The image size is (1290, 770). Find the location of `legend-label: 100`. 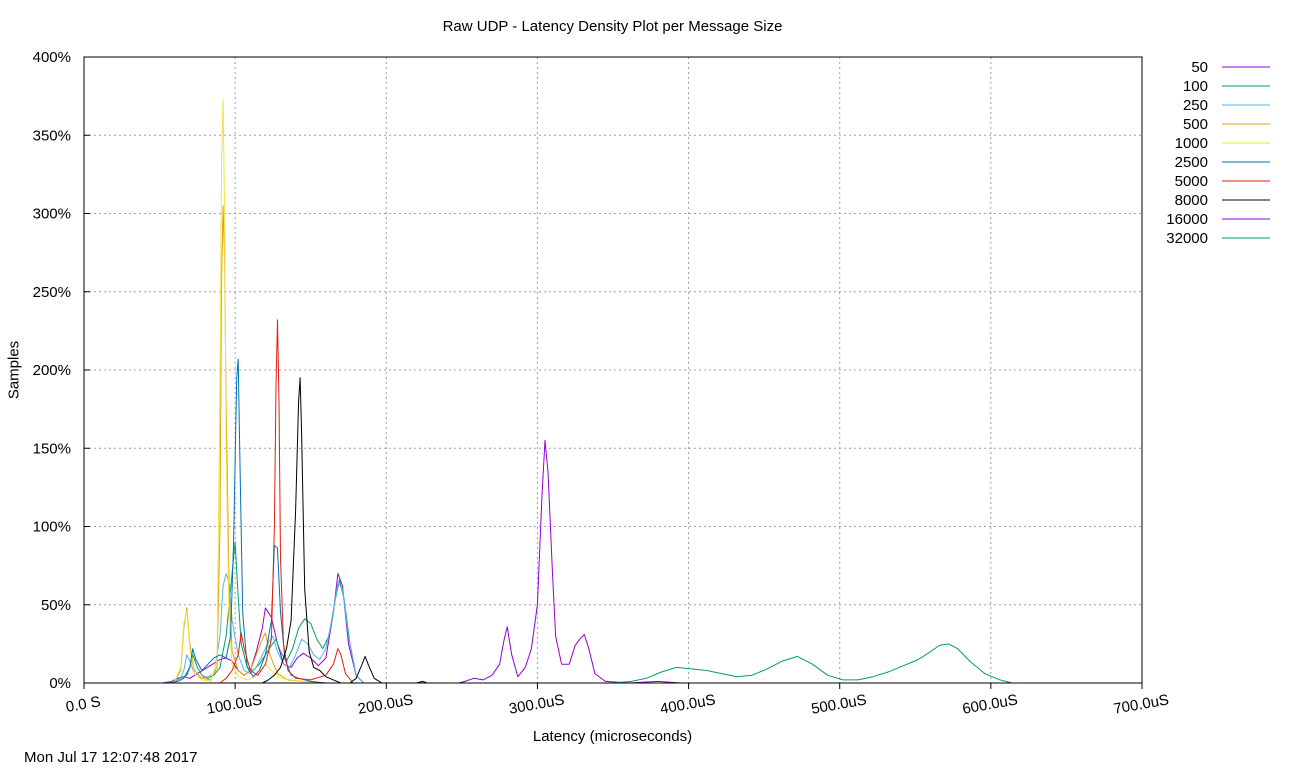

legend-label: 100 is located at coordinates (1195, 86).